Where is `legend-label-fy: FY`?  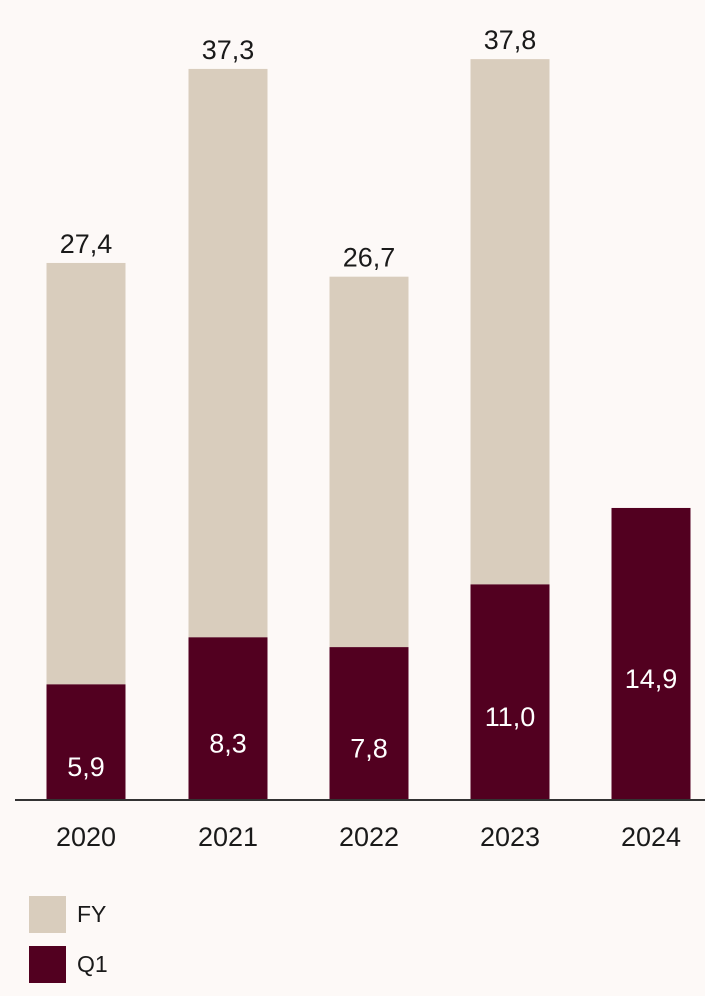
legend-label-fy: FY is located at coordinates (92, 913).